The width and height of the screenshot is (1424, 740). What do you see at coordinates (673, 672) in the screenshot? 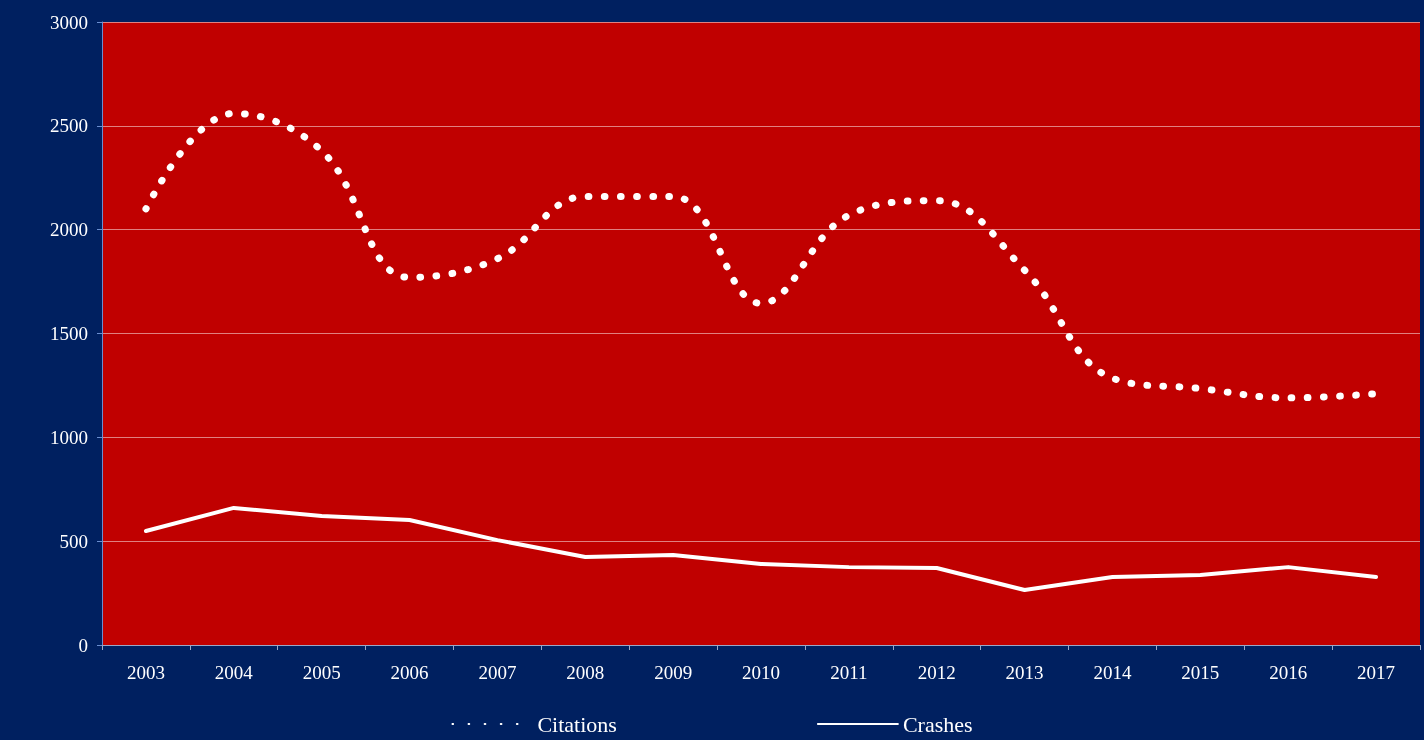
I see `x-tick-label: 2009` at bounding box center [673, 672].